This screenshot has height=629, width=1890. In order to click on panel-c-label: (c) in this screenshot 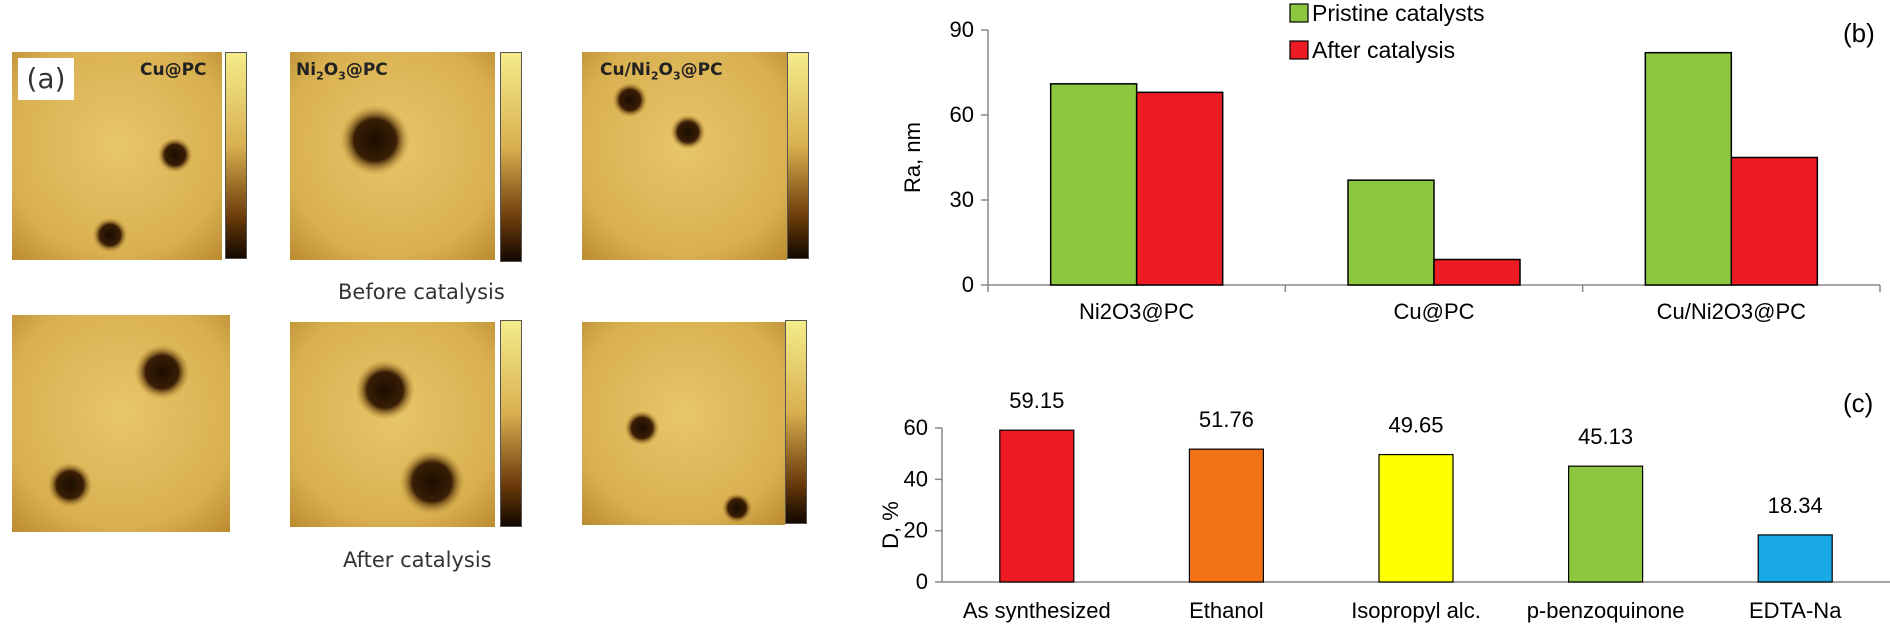, I will do `click(1858, 403)`.